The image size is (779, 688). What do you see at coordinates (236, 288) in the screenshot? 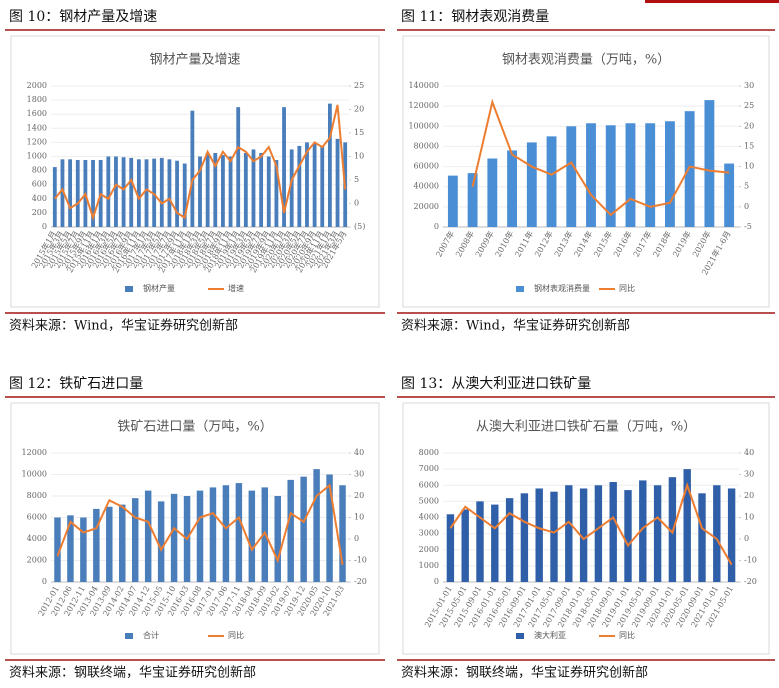
I see `legend-label: 增速` at bounding box center [236, 288].